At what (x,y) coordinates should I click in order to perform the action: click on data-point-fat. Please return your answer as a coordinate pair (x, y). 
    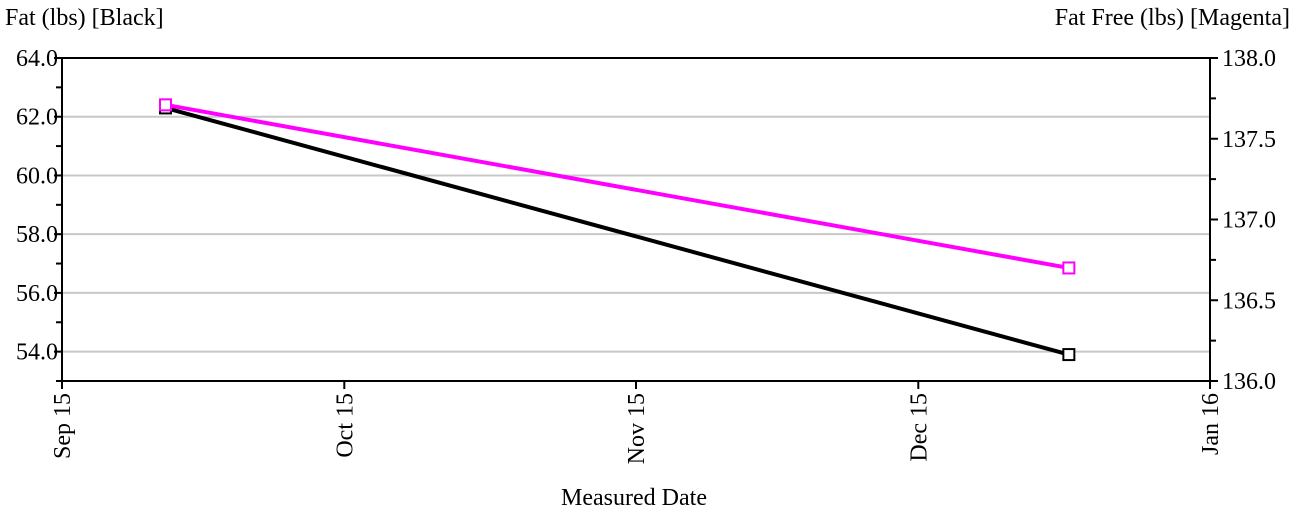
    Looking at the image, I should click on (1069, 355).